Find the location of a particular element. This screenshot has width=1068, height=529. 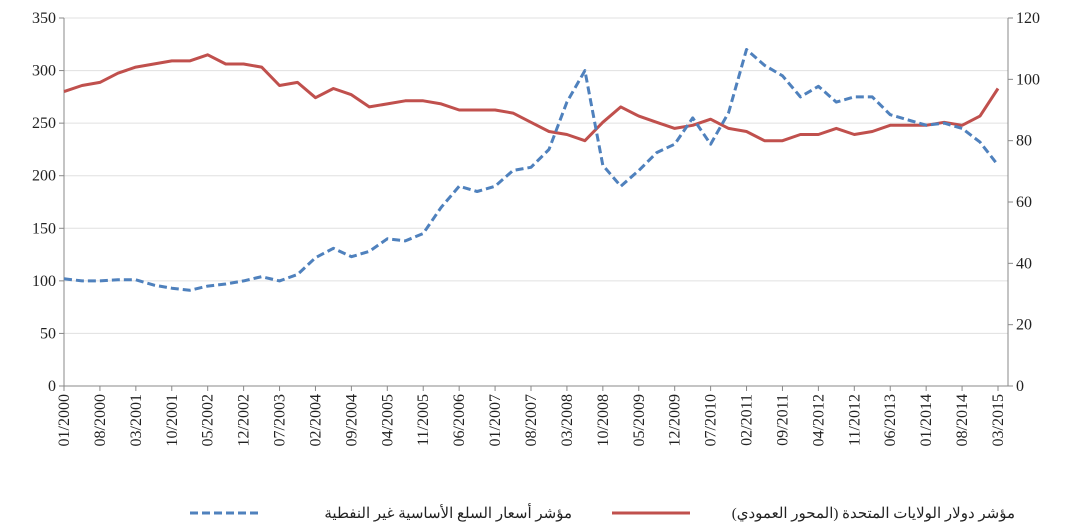

x-tick-label: 02/2011 is located at coordinates (747, 420).